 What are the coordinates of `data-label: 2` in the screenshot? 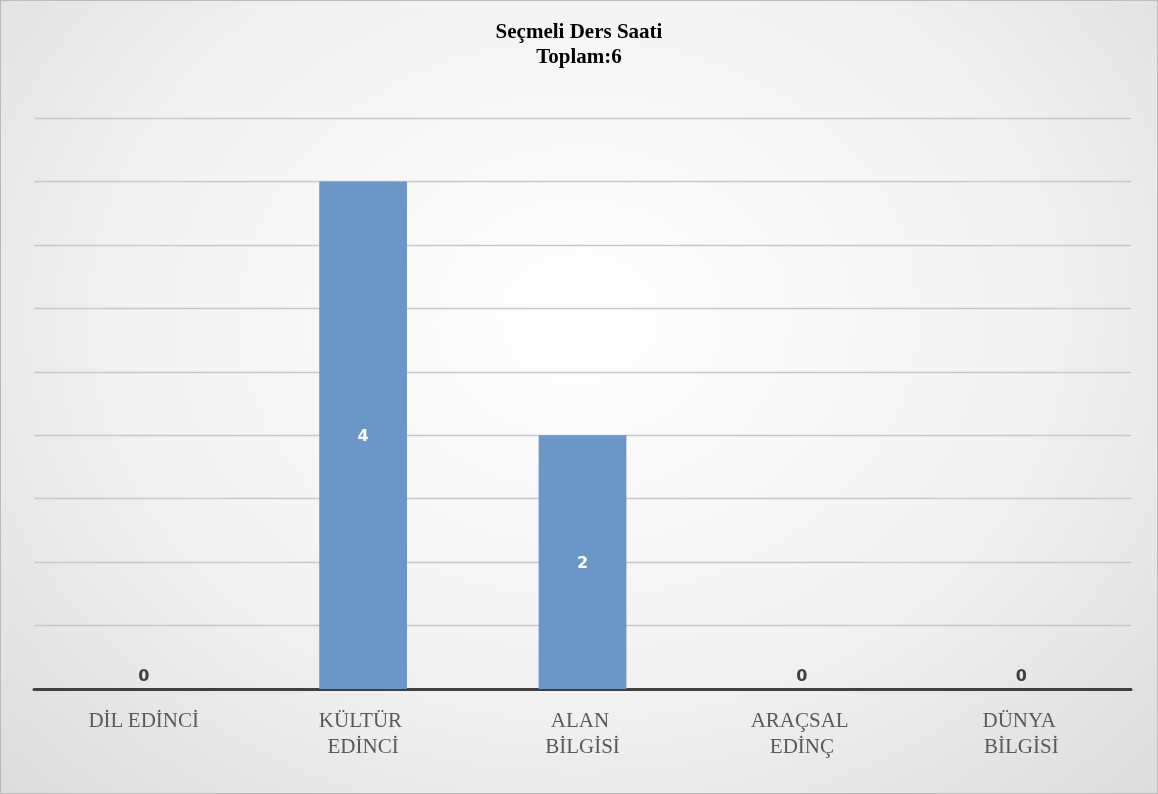 It's located at (582, 562).